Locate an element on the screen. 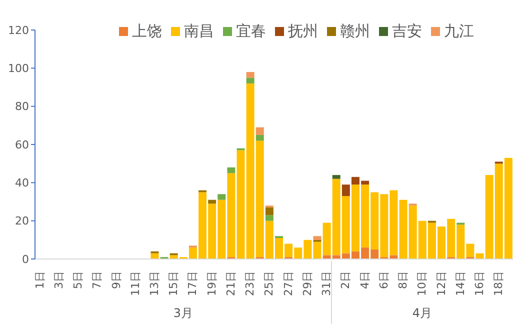 The width and height of the screenshot is (515, 328). y-tick-label: 120 is located at coordinates (18, 30).